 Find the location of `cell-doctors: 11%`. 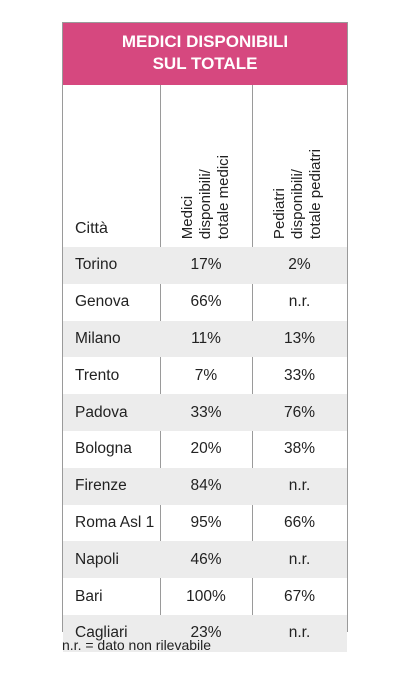

cell-doctors: 11% is located at coordinates (206, 338).